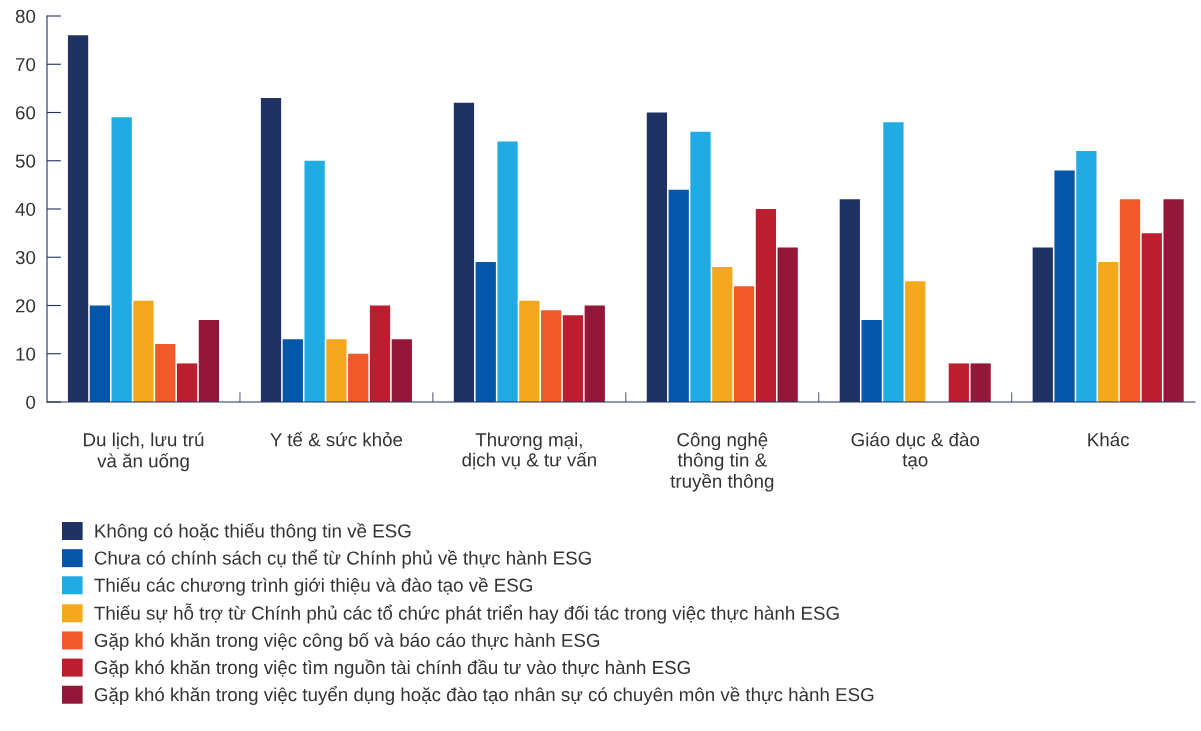 The width and height of the screenshot is (1201, 731). I want to click on x-tick-label: Giáo dục & đào tạo, so click(915, 451).